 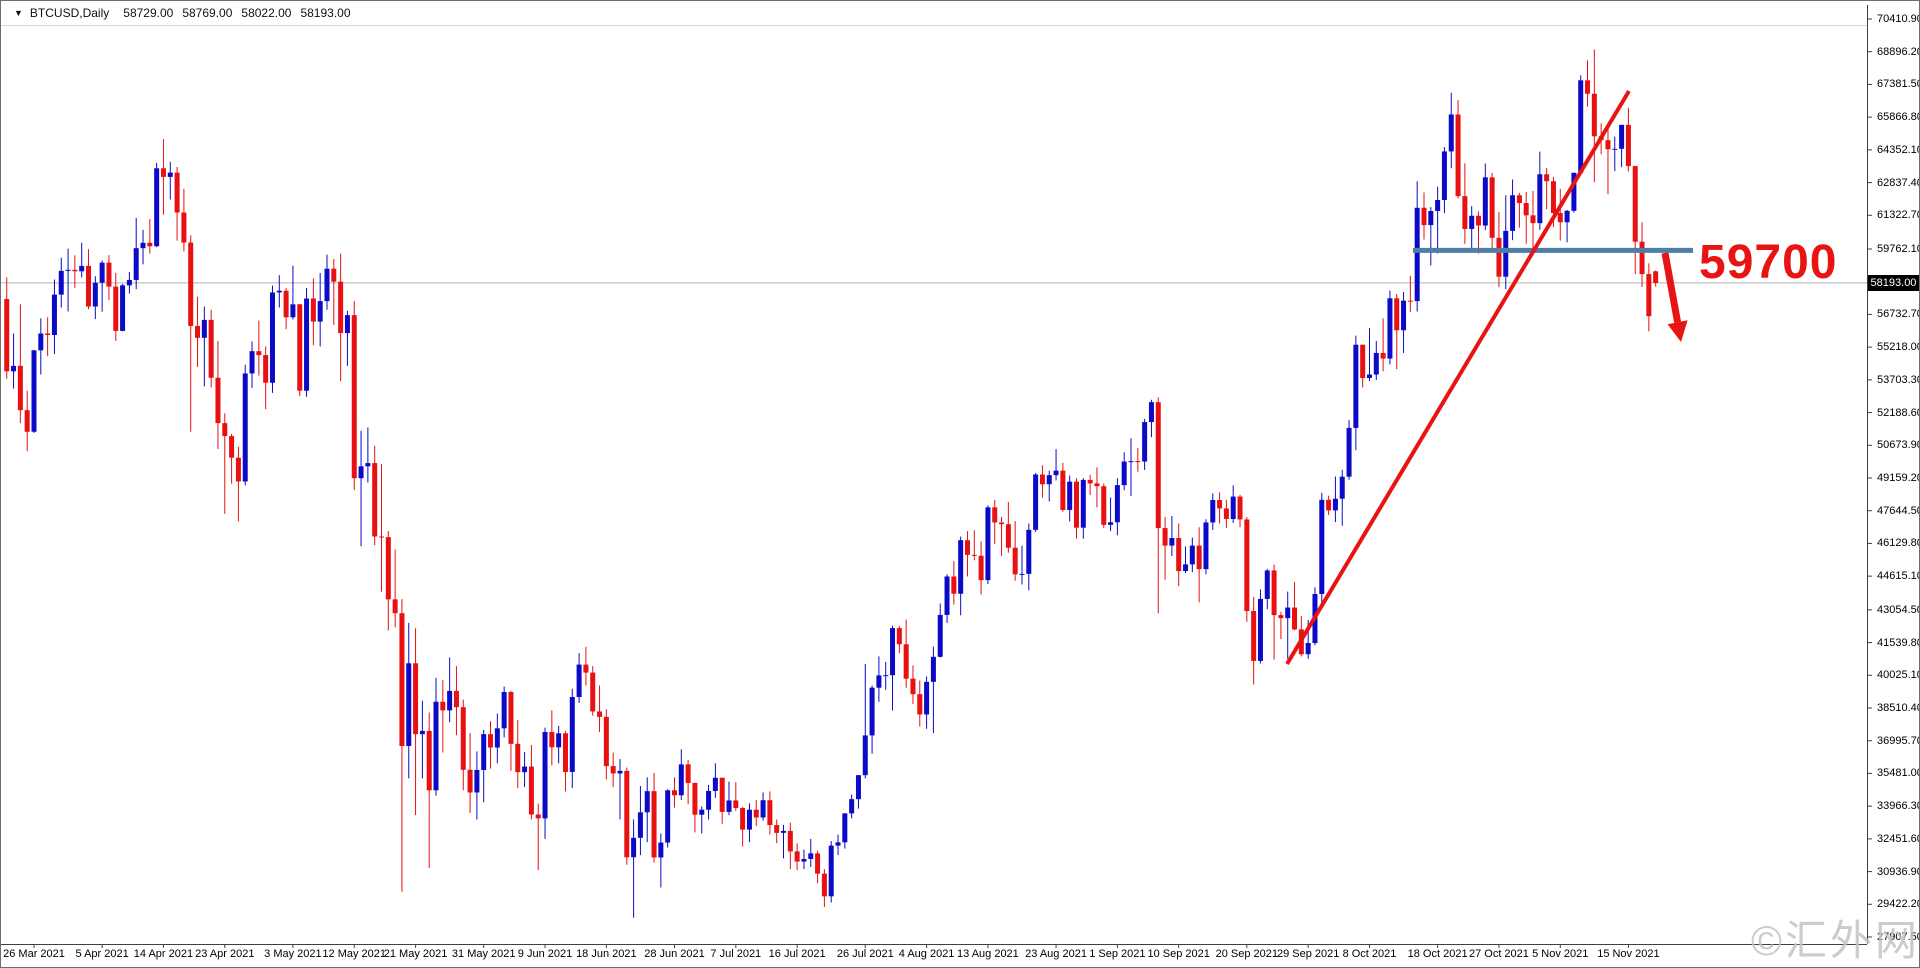 I want to click on symbol-dropdown-icon: ▼, so click(x=18, y=13).